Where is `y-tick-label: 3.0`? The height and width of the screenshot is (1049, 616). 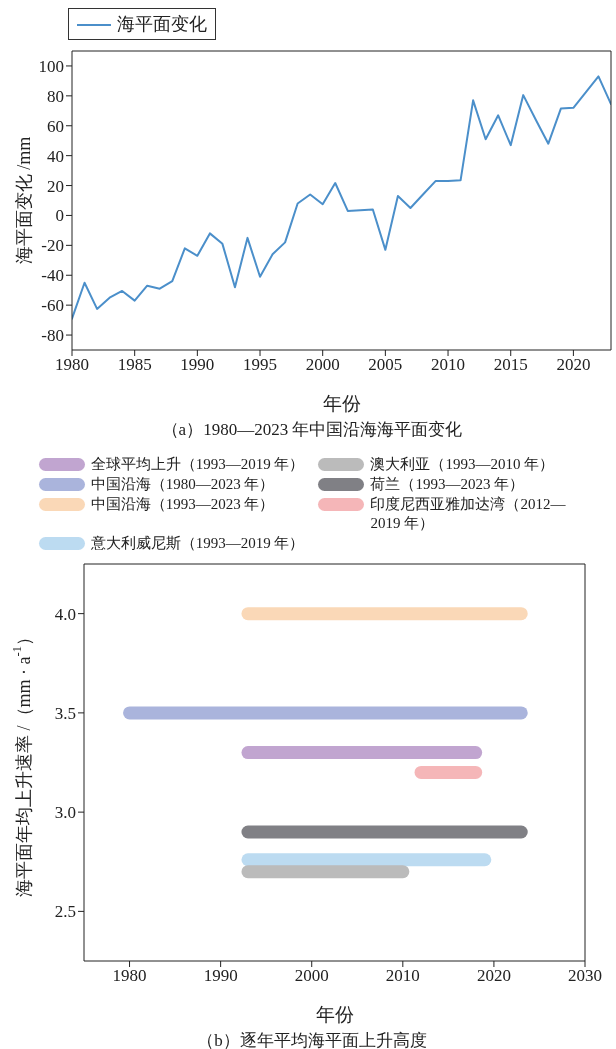
y-tick-label: 3.0 is located at coordinates (65, 813).